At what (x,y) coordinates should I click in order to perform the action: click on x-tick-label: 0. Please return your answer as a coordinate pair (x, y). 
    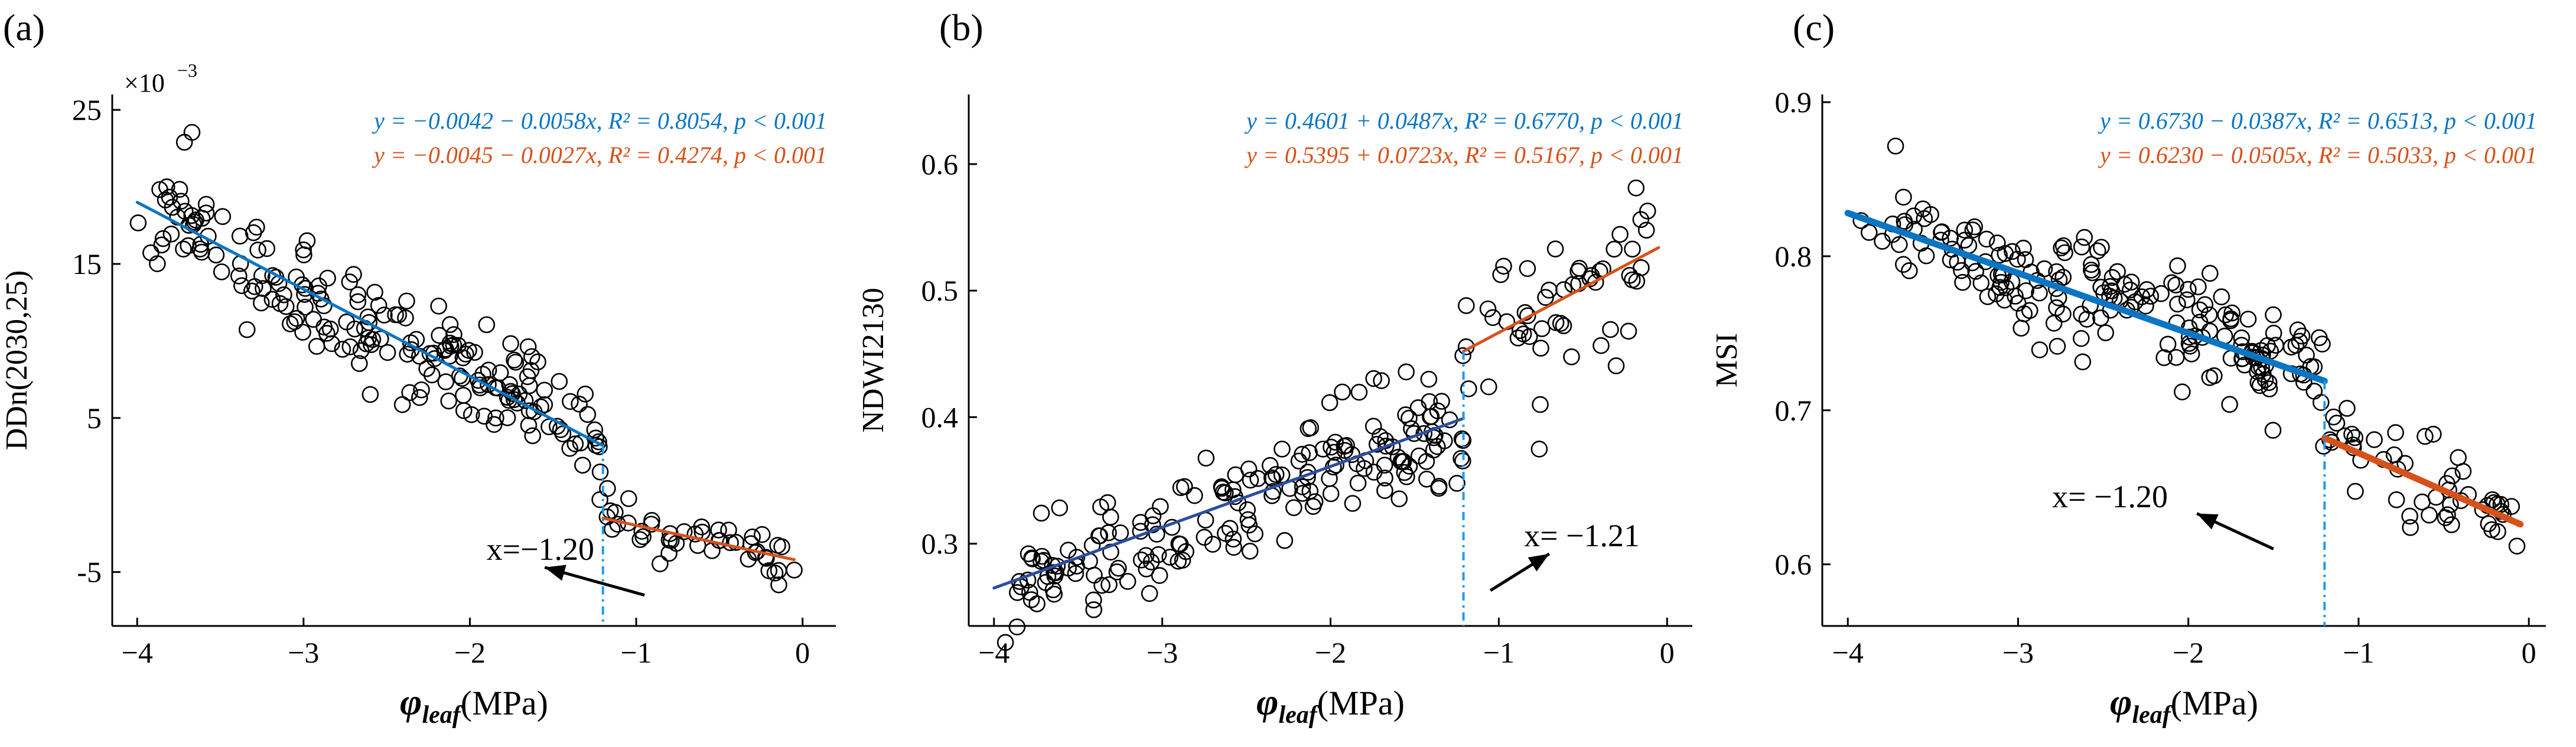
    Looking at the image, I should click on (2529, 652).